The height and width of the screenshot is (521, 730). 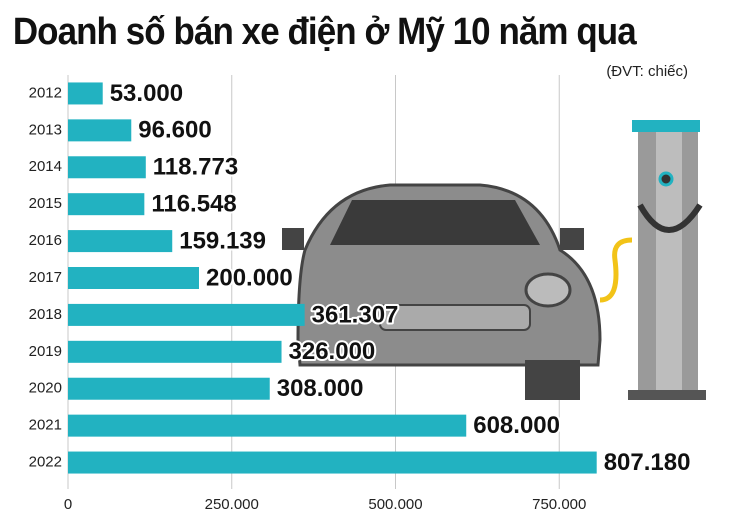 I want to click on value-label: 308.000, so click(x=320, y=388).